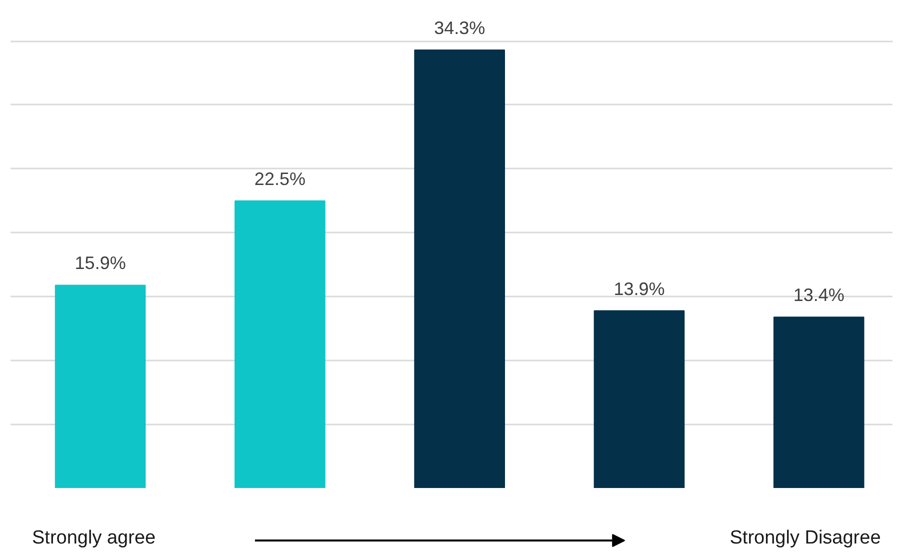  I want to click on data-label: 13.9%, so click(639, 288).